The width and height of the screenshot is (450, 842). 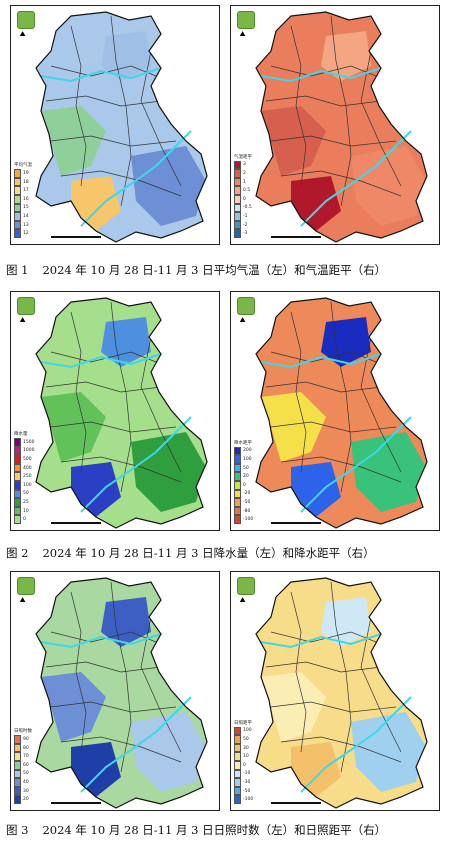 What do you see at coordinates (26, 765) in the screenshot?
I see `legend-value: 60` at bounding box center [26, 765].